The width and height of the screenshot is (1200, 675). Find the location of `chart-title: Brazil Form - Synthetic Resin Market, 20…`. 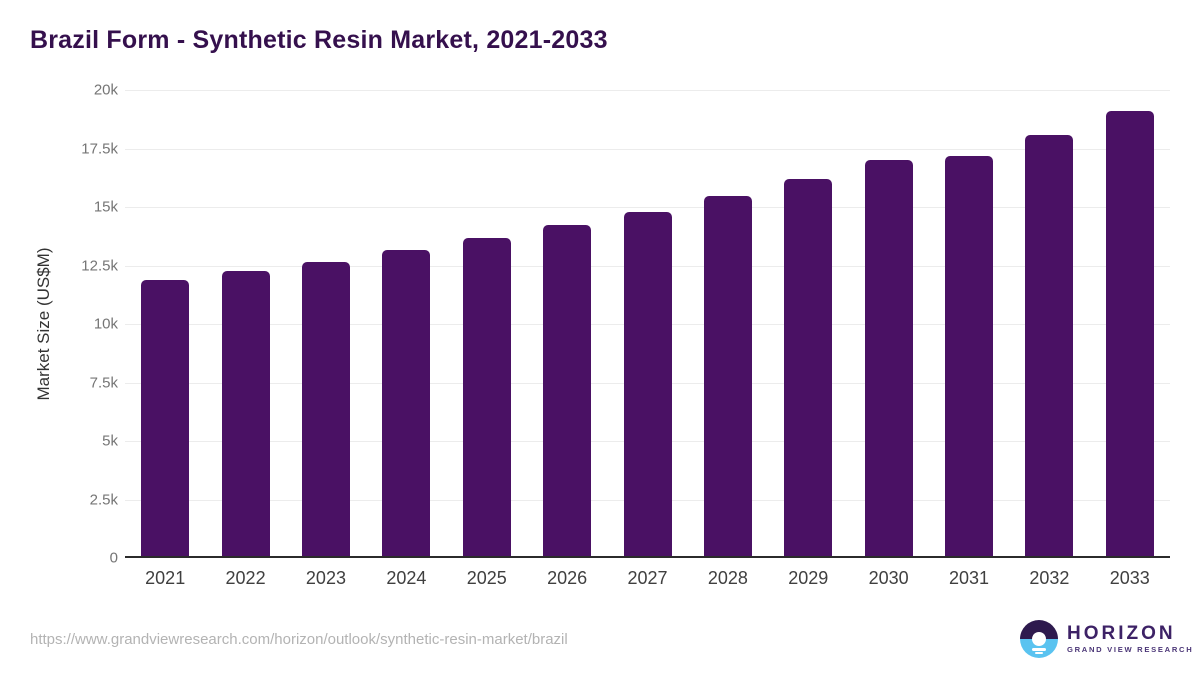

chart-title: Brazil Form - Synthetic Resin Market, 20… is located at coordinates (319, 40).